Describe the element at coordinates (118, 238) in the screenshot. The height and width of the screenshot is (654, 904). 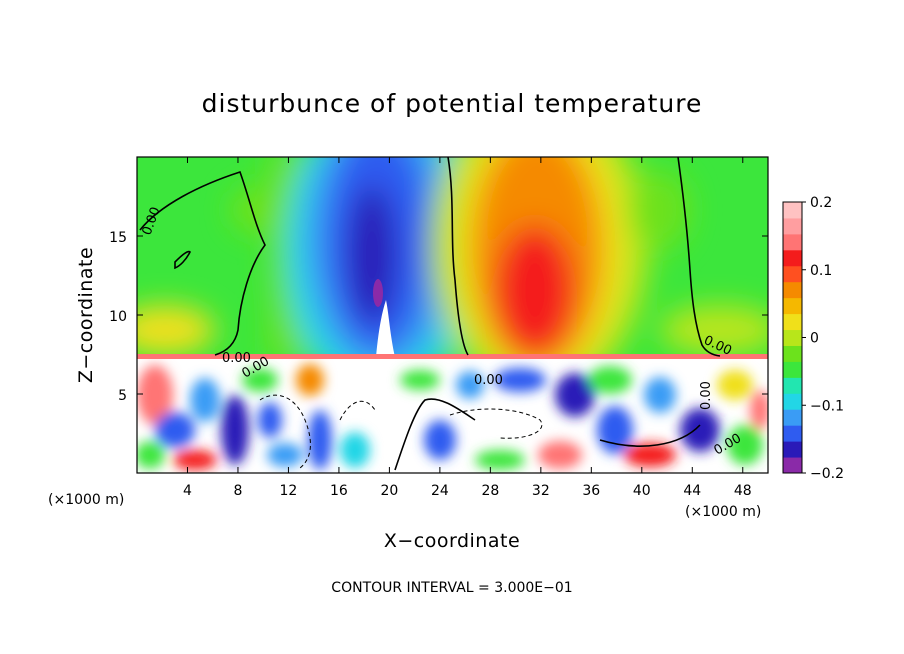
I see `y-tick-label: 15` at that location.